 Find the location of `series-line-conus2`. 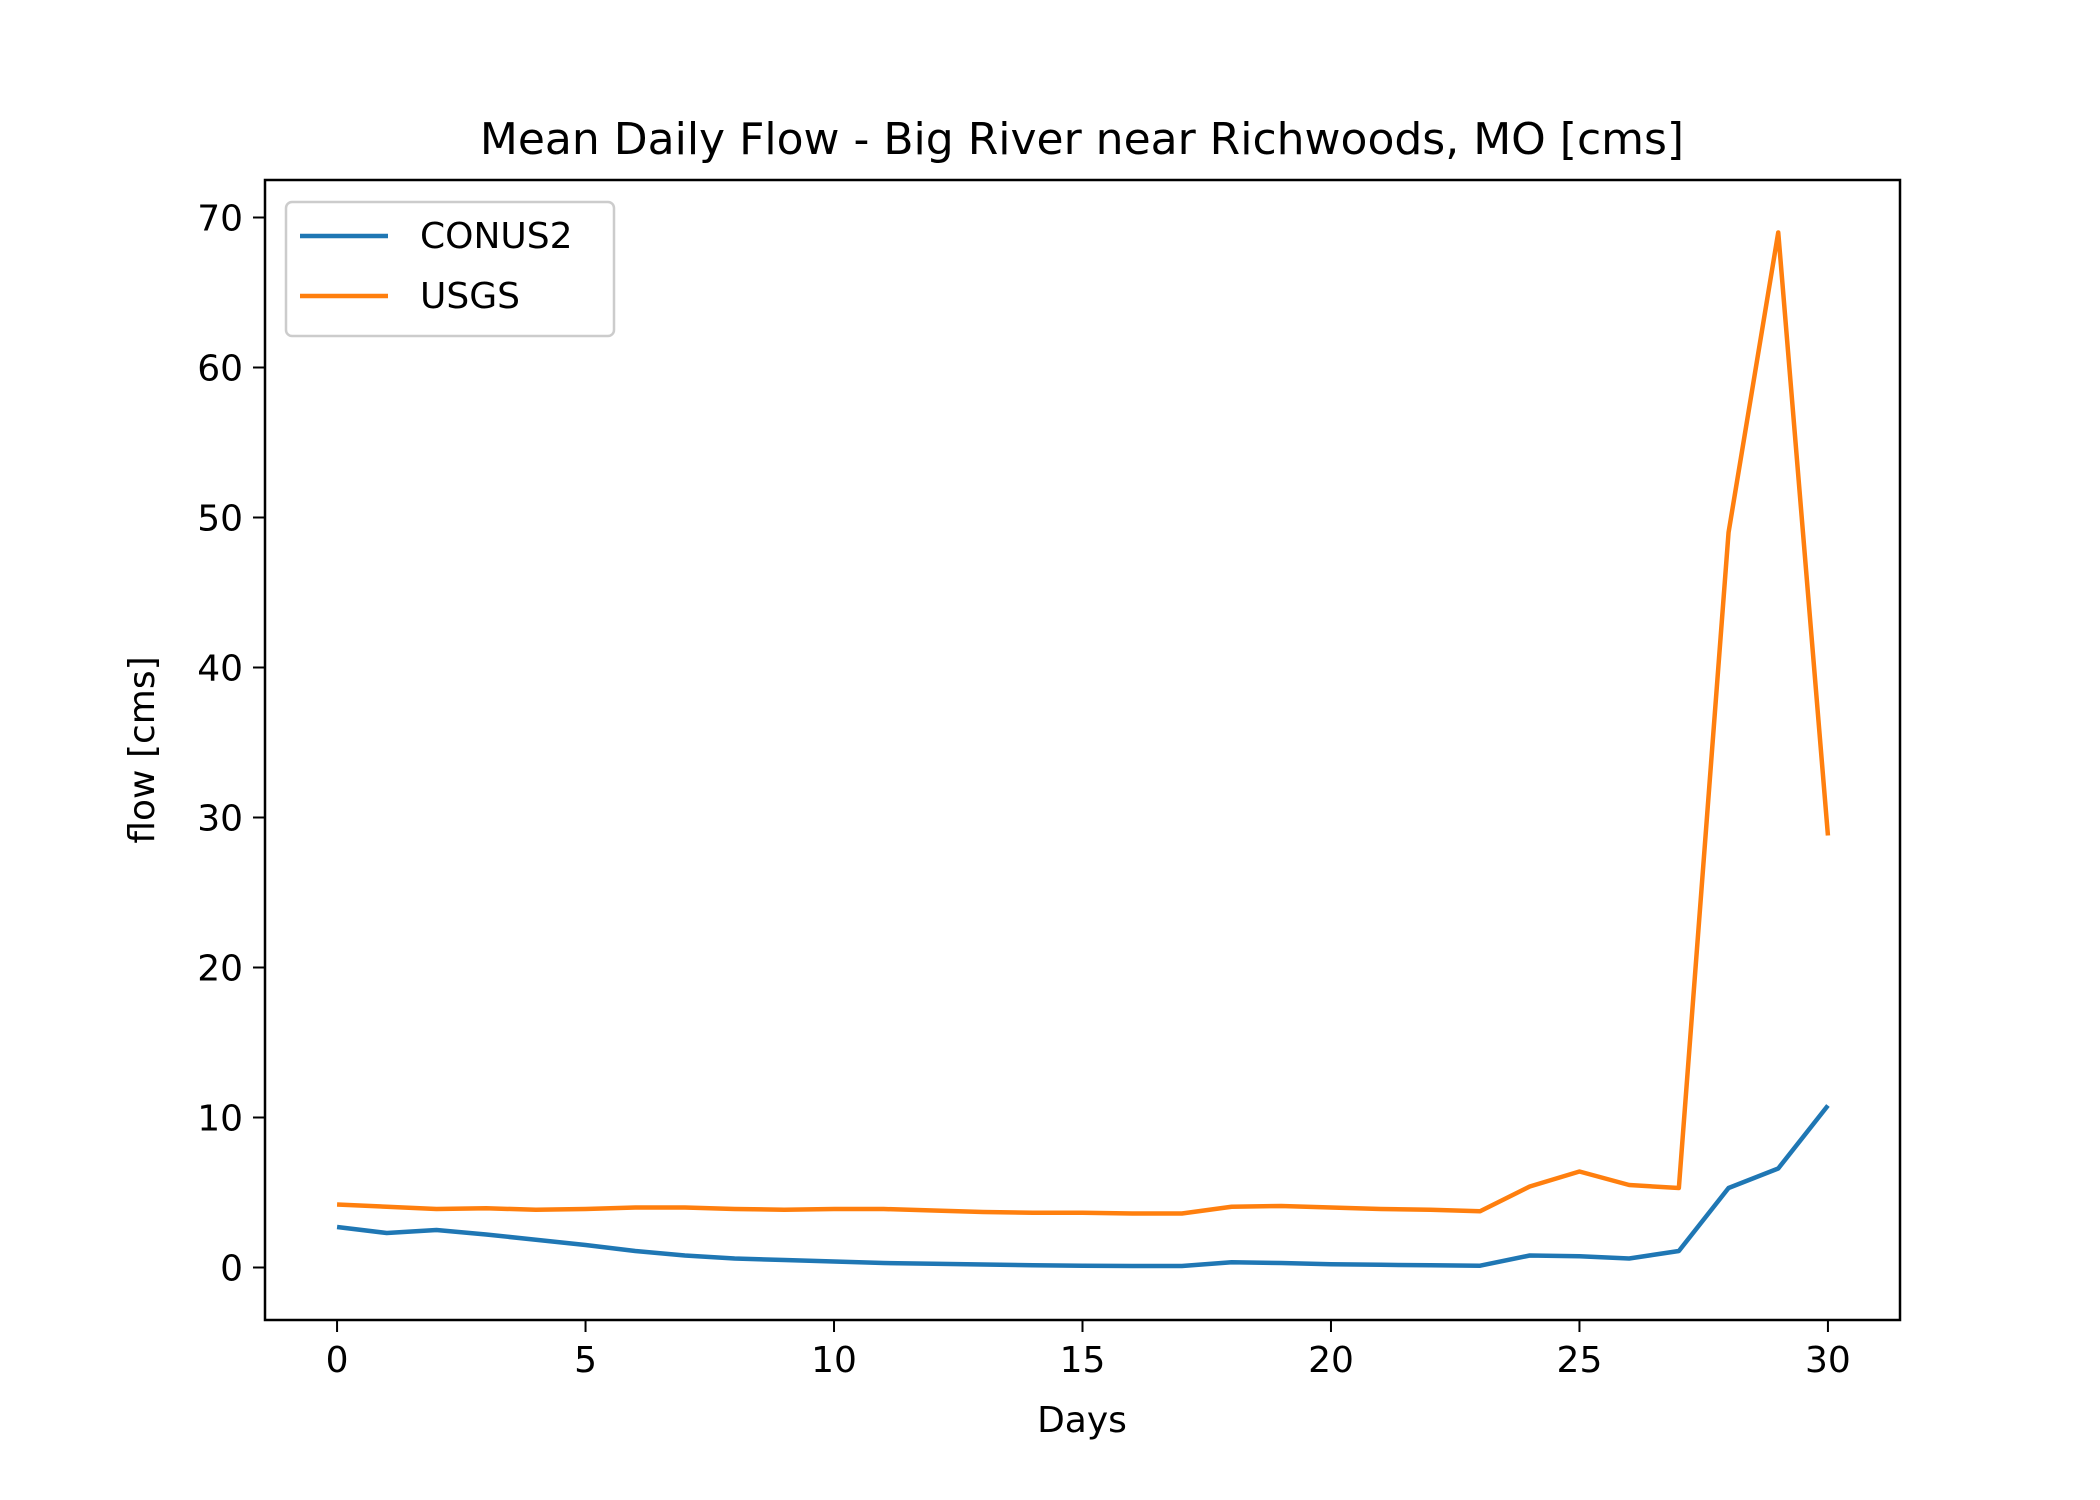

series-line-conus2 is located at coordinates (1083, 1186).